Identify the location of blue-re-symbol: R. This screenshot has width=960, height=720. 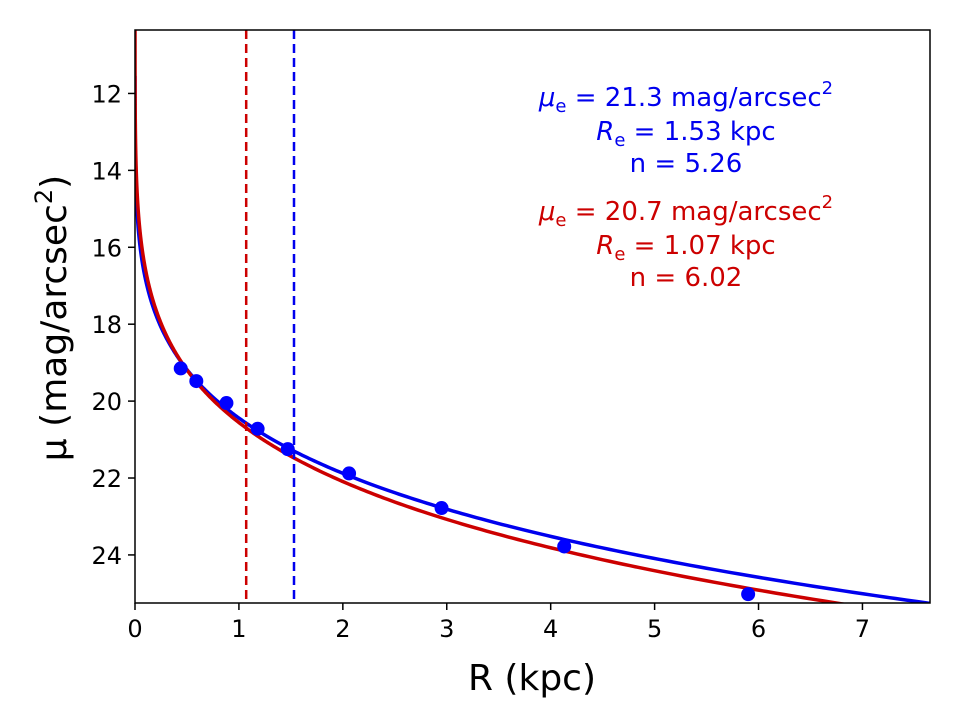
(605, 132).